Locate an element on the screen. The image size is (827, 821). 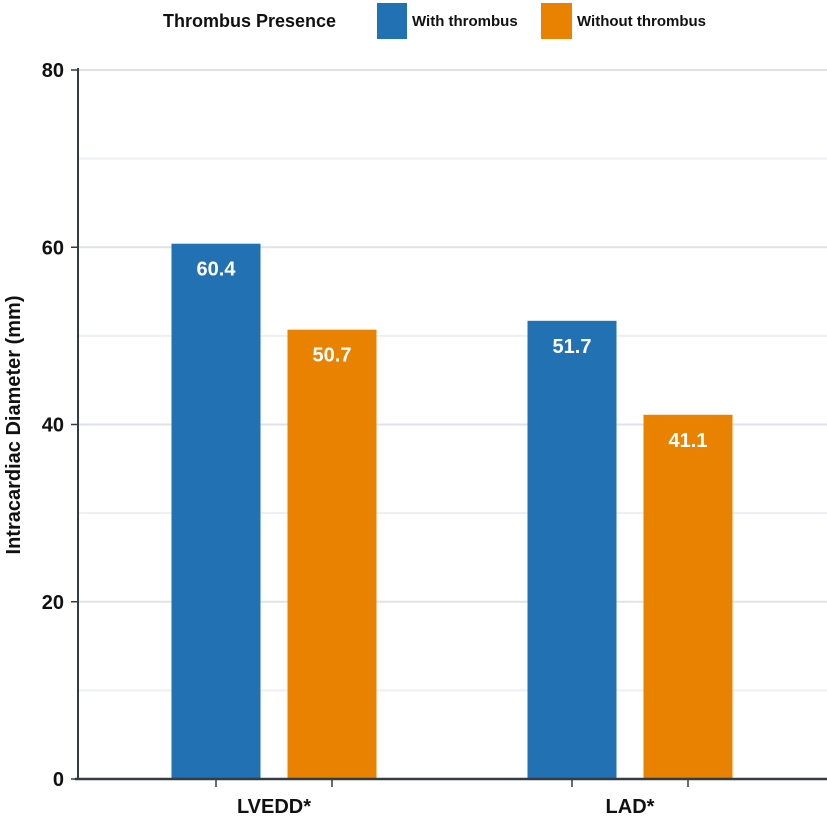
legend-title: Thrombus Presence is located at coordinates (249, 21).